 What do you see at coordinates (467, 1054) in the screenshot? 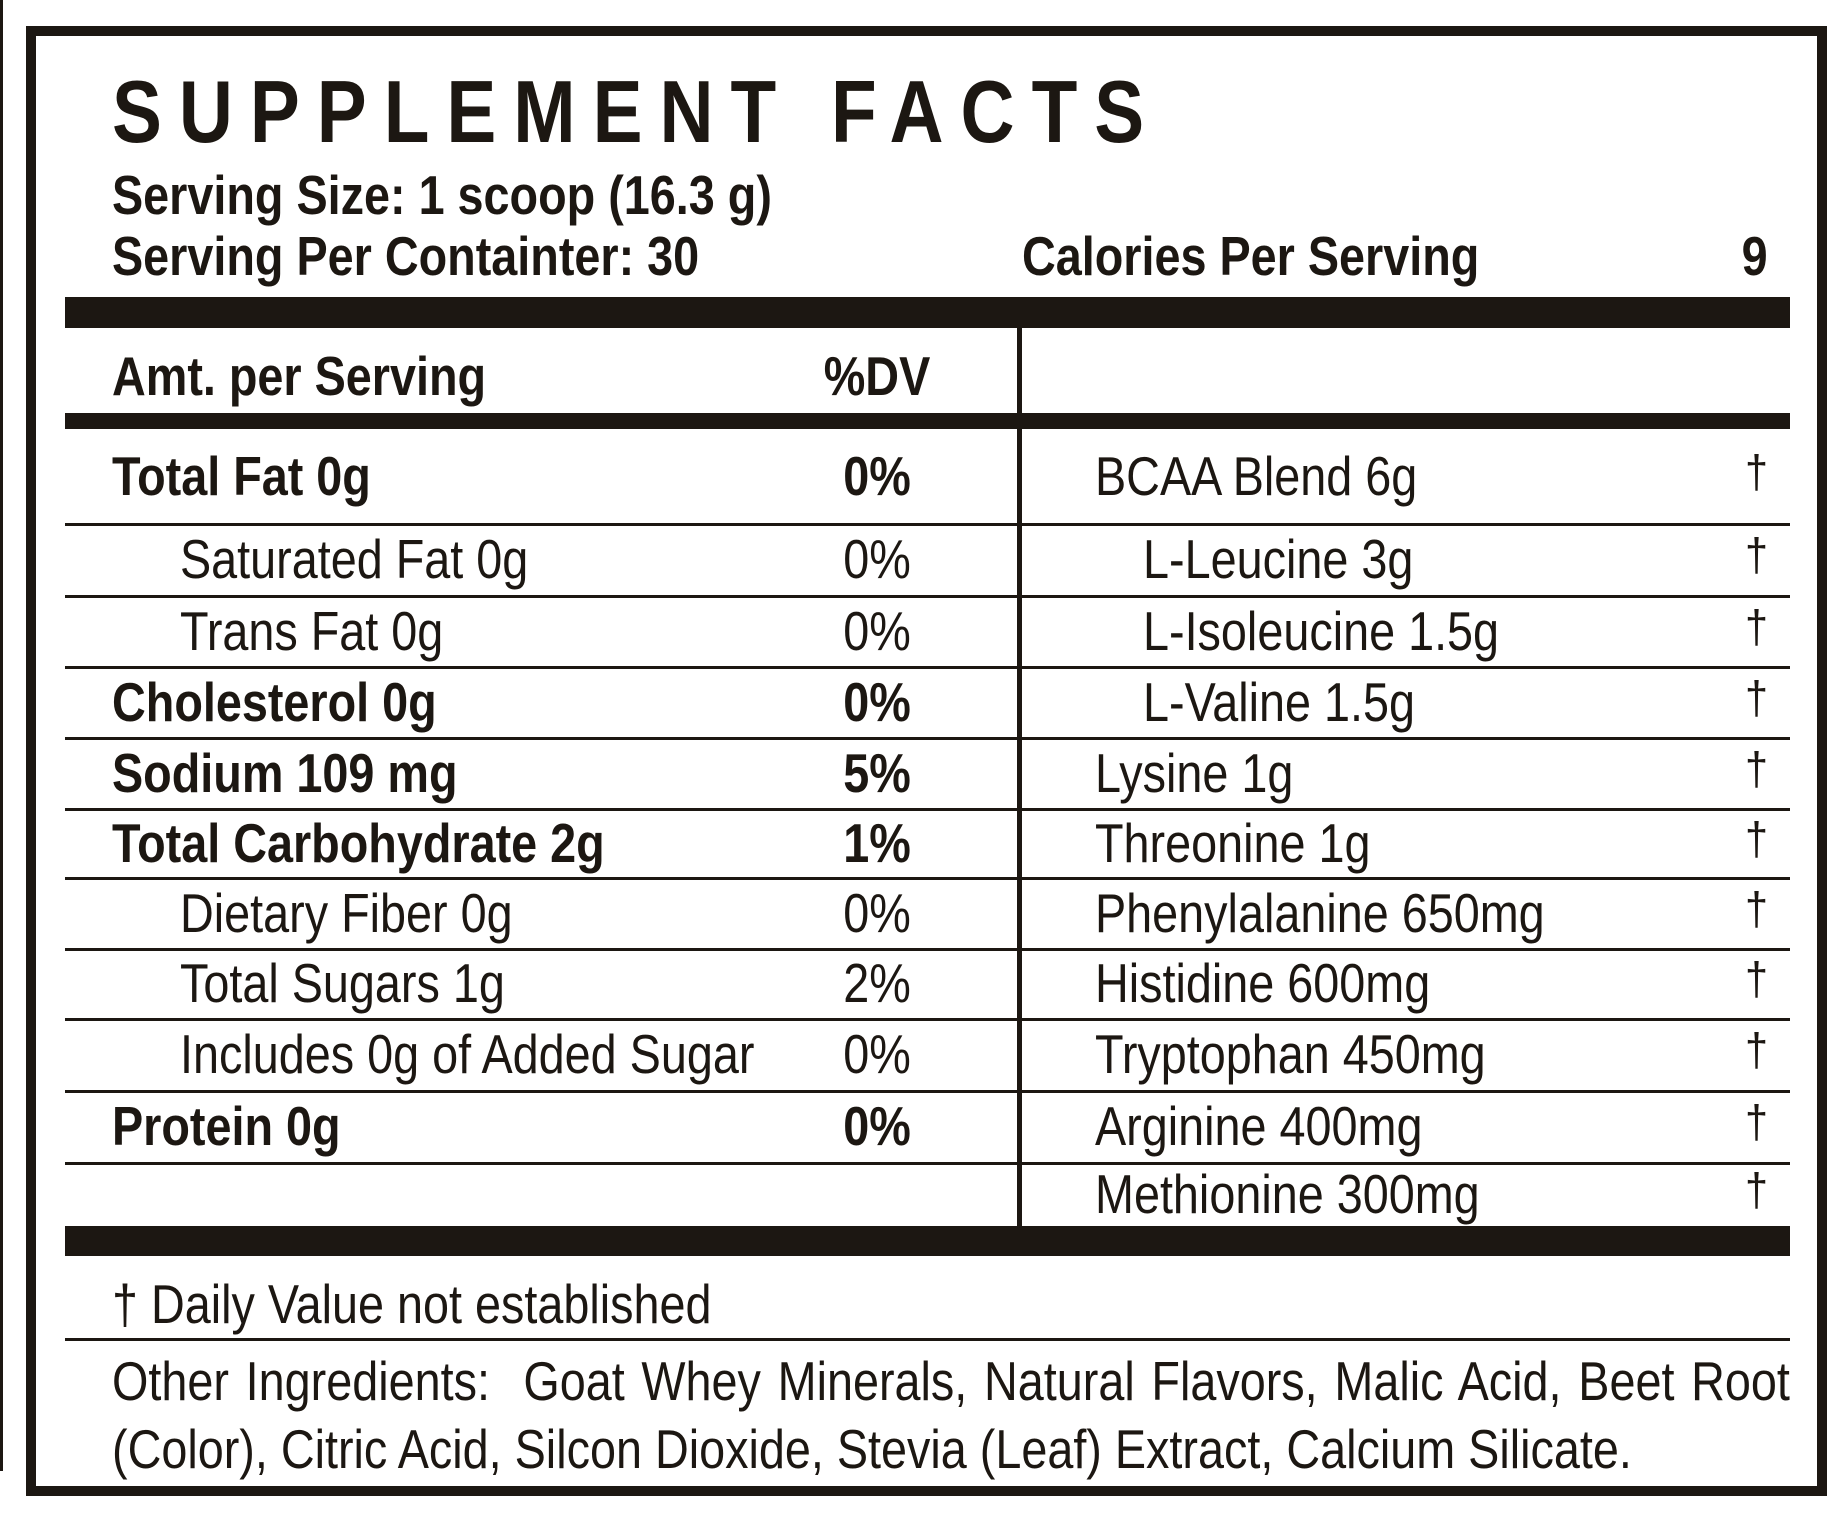
I see `nutrient-name: Includes 0g of Added Sugar` at bounding box center [467, 1054].